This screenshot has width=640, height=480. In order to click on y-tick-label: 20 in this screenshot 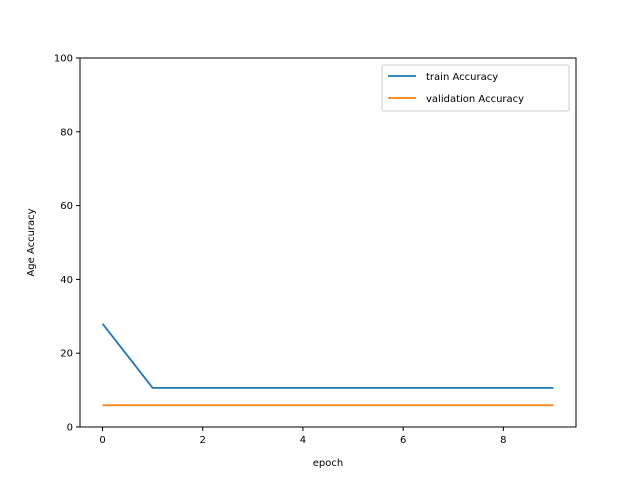, I will do `click(66, 354)`.